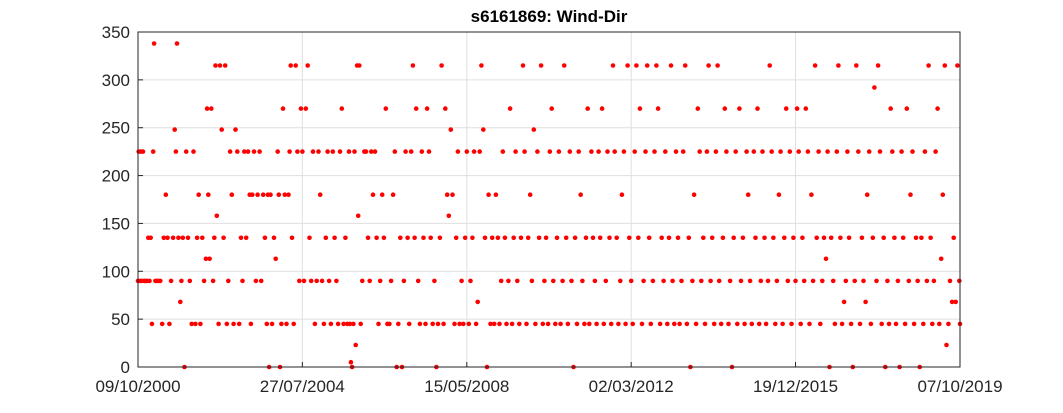  Describe the element at coordinates (302, 386) in the screenshot. I see `x-tick-label: 27/07/2004` at that location.